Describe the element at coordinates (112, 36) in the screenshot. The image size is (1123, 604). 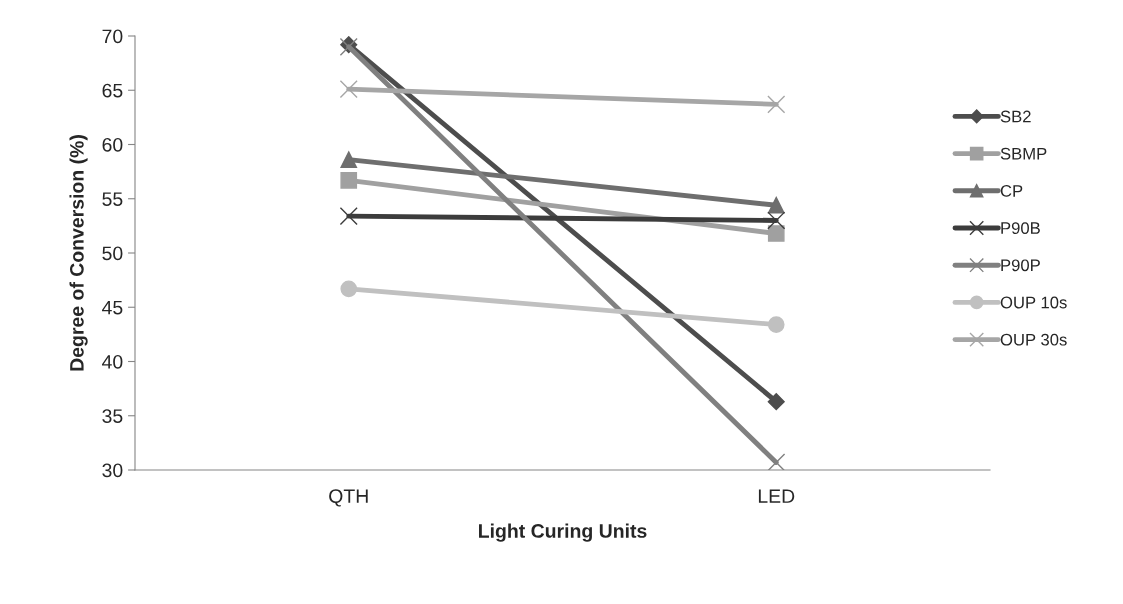
I see `y-tick-label: 70` at that location.